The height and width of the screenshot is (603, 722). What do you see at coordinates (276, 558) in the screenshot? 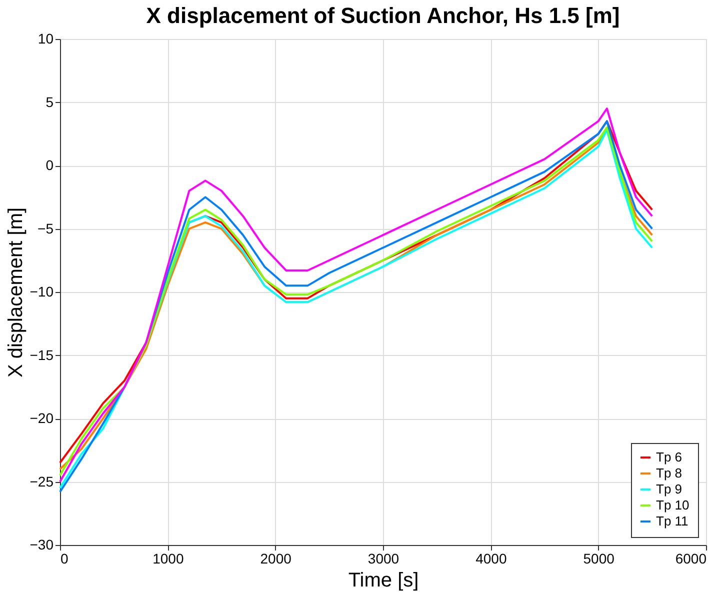
I see `x-tick-label: 2000` at bounding box center [276, 558].